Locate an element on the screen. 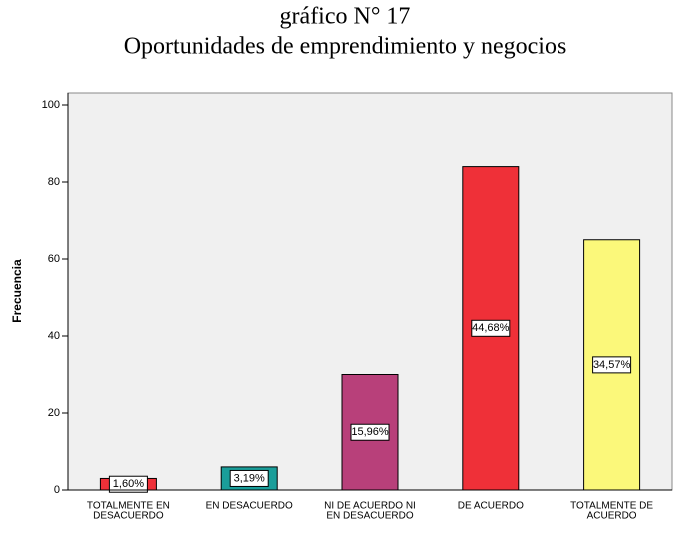 The width and height of the screenshot is (691, 554). annotation: 44,68% is located at coordinates (491, 328).